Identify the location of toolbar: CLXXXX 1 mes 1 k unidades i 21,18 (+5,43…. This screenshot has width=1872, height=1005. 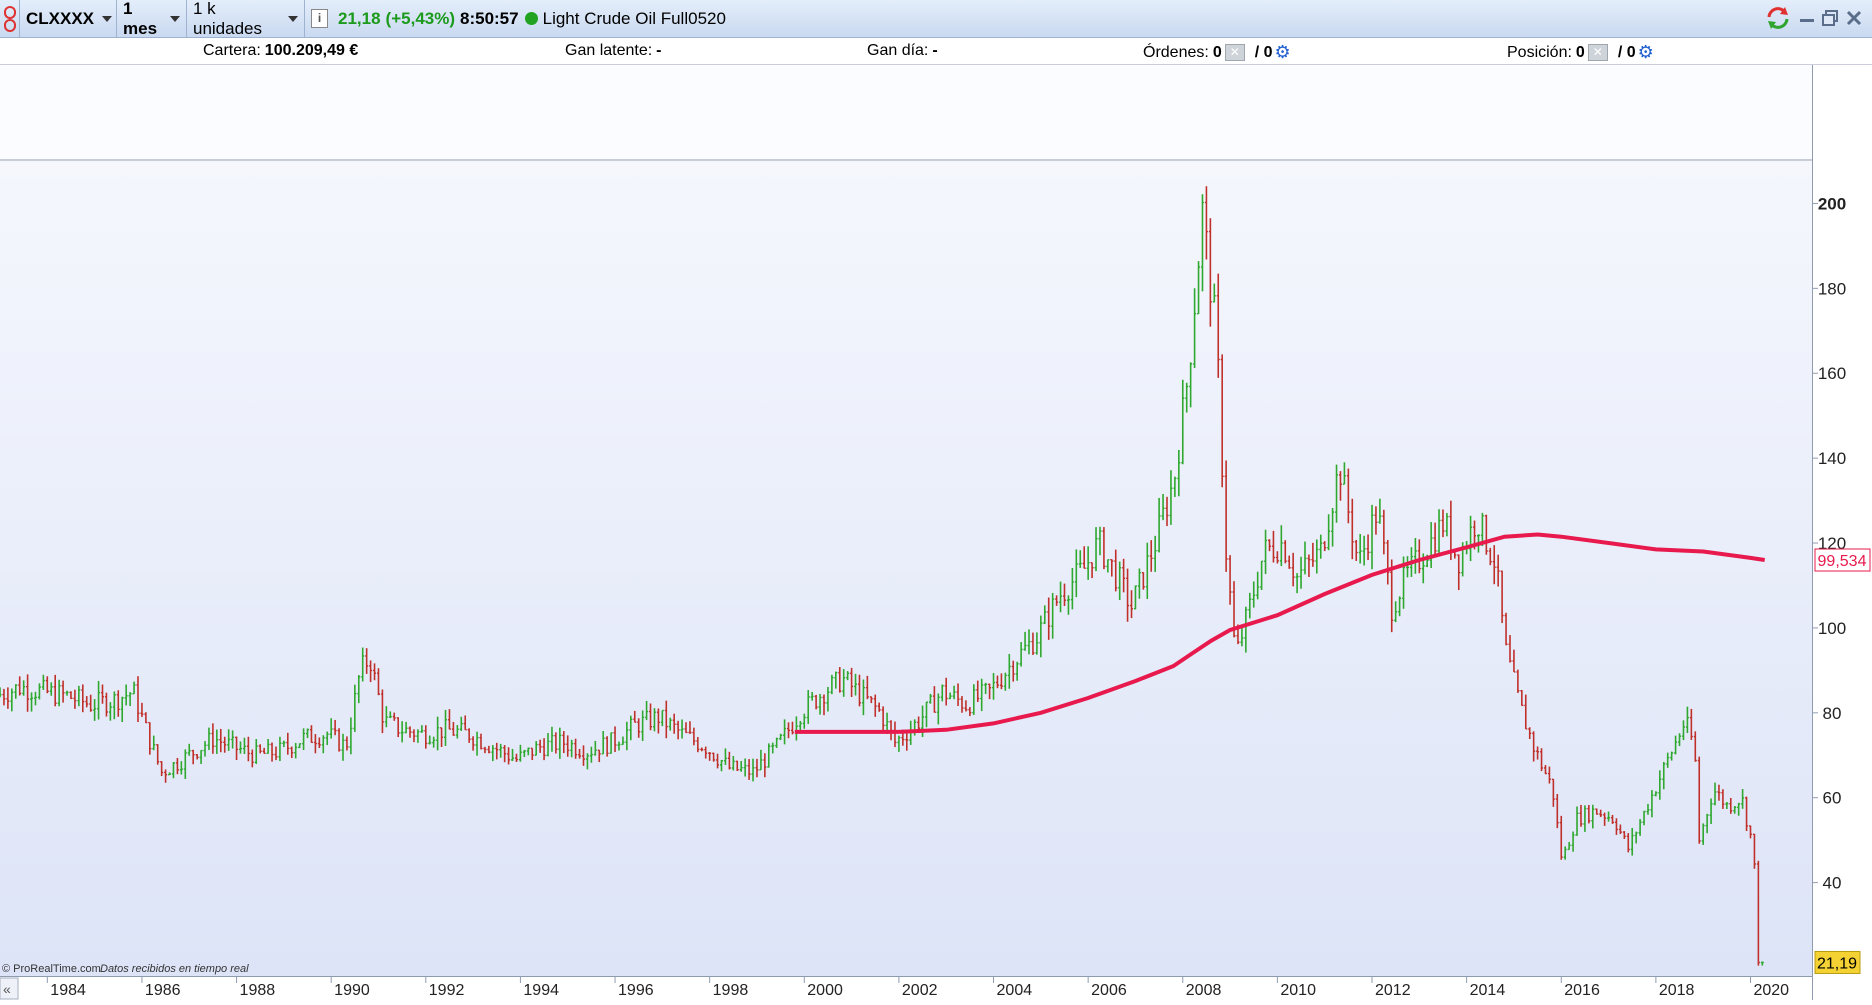
(936, 19).